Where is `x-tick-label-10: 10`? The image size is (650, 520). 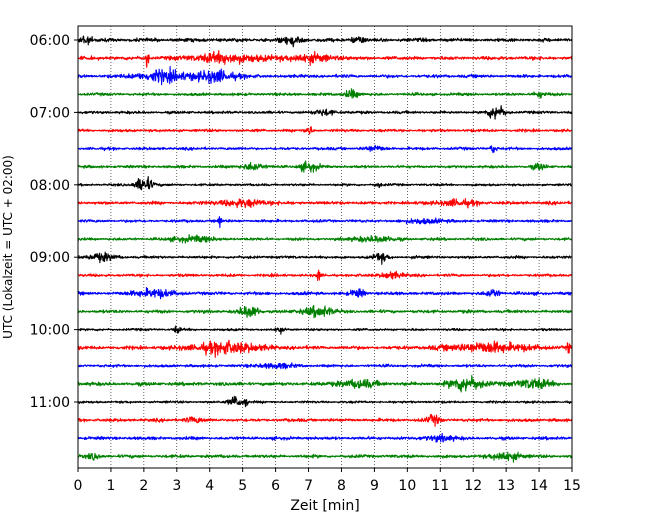
x-tick-label-10: 10 is located at coordinates (407, 486).